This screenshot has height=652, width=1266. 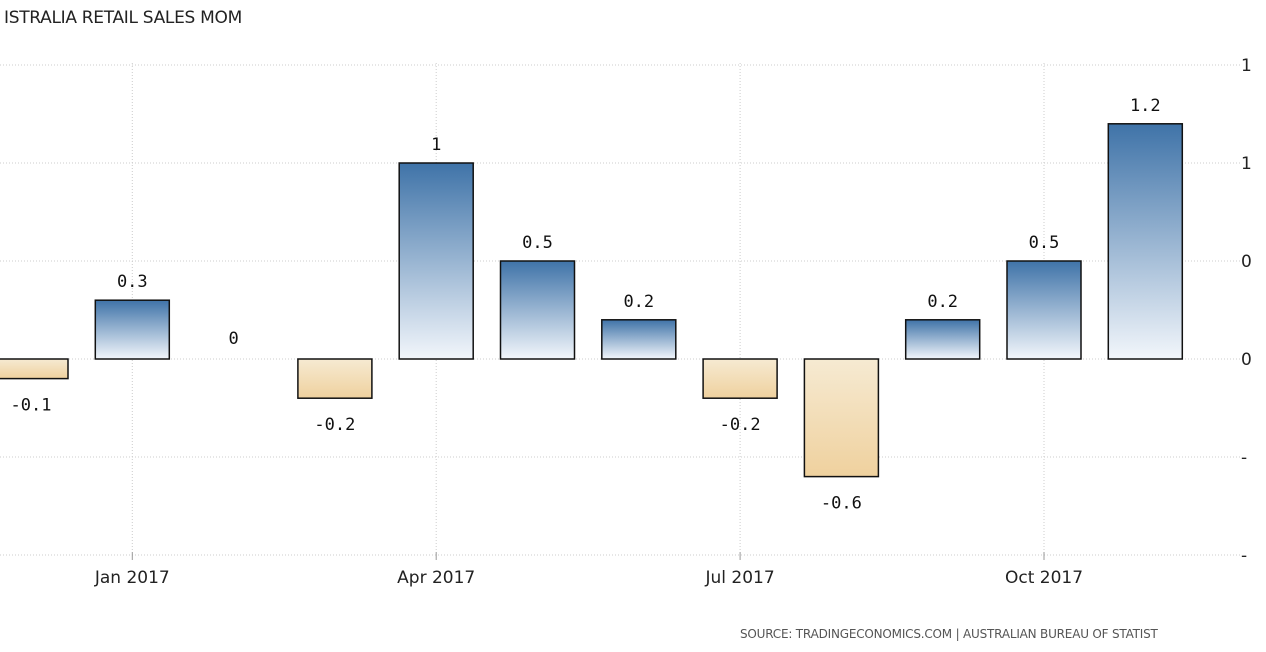 What do you see at coordinates (123, 18) in the screenshot?
I see `chart-title: ISTRALIA RETAIL SALES MOM` at bounding box center [123, 18].